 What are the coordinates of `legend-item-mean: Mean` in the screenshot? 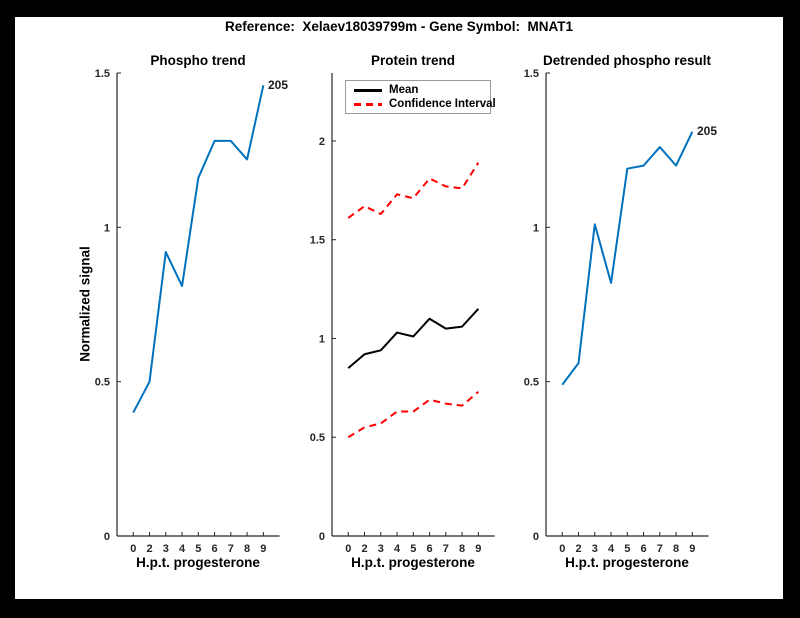 It's located at (418, 90).